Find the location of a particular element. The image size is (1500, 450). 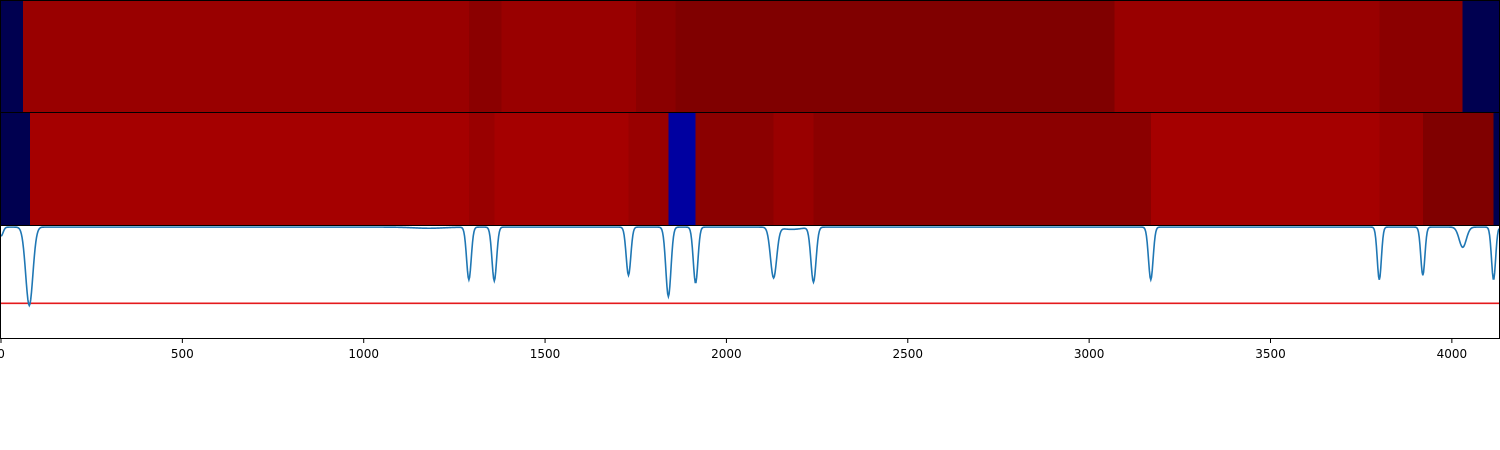

x-tick-label-2000: 2000 is located at coordinates (726, 354).